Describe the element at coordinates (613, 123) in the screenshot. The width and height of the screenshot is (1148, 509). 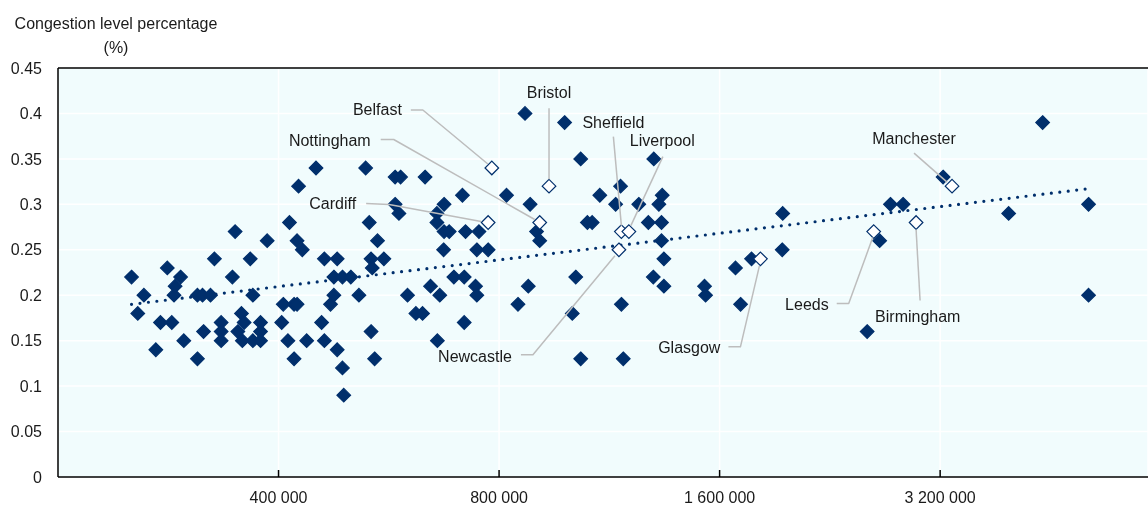
I see `annotation: Sheffield` at that location.